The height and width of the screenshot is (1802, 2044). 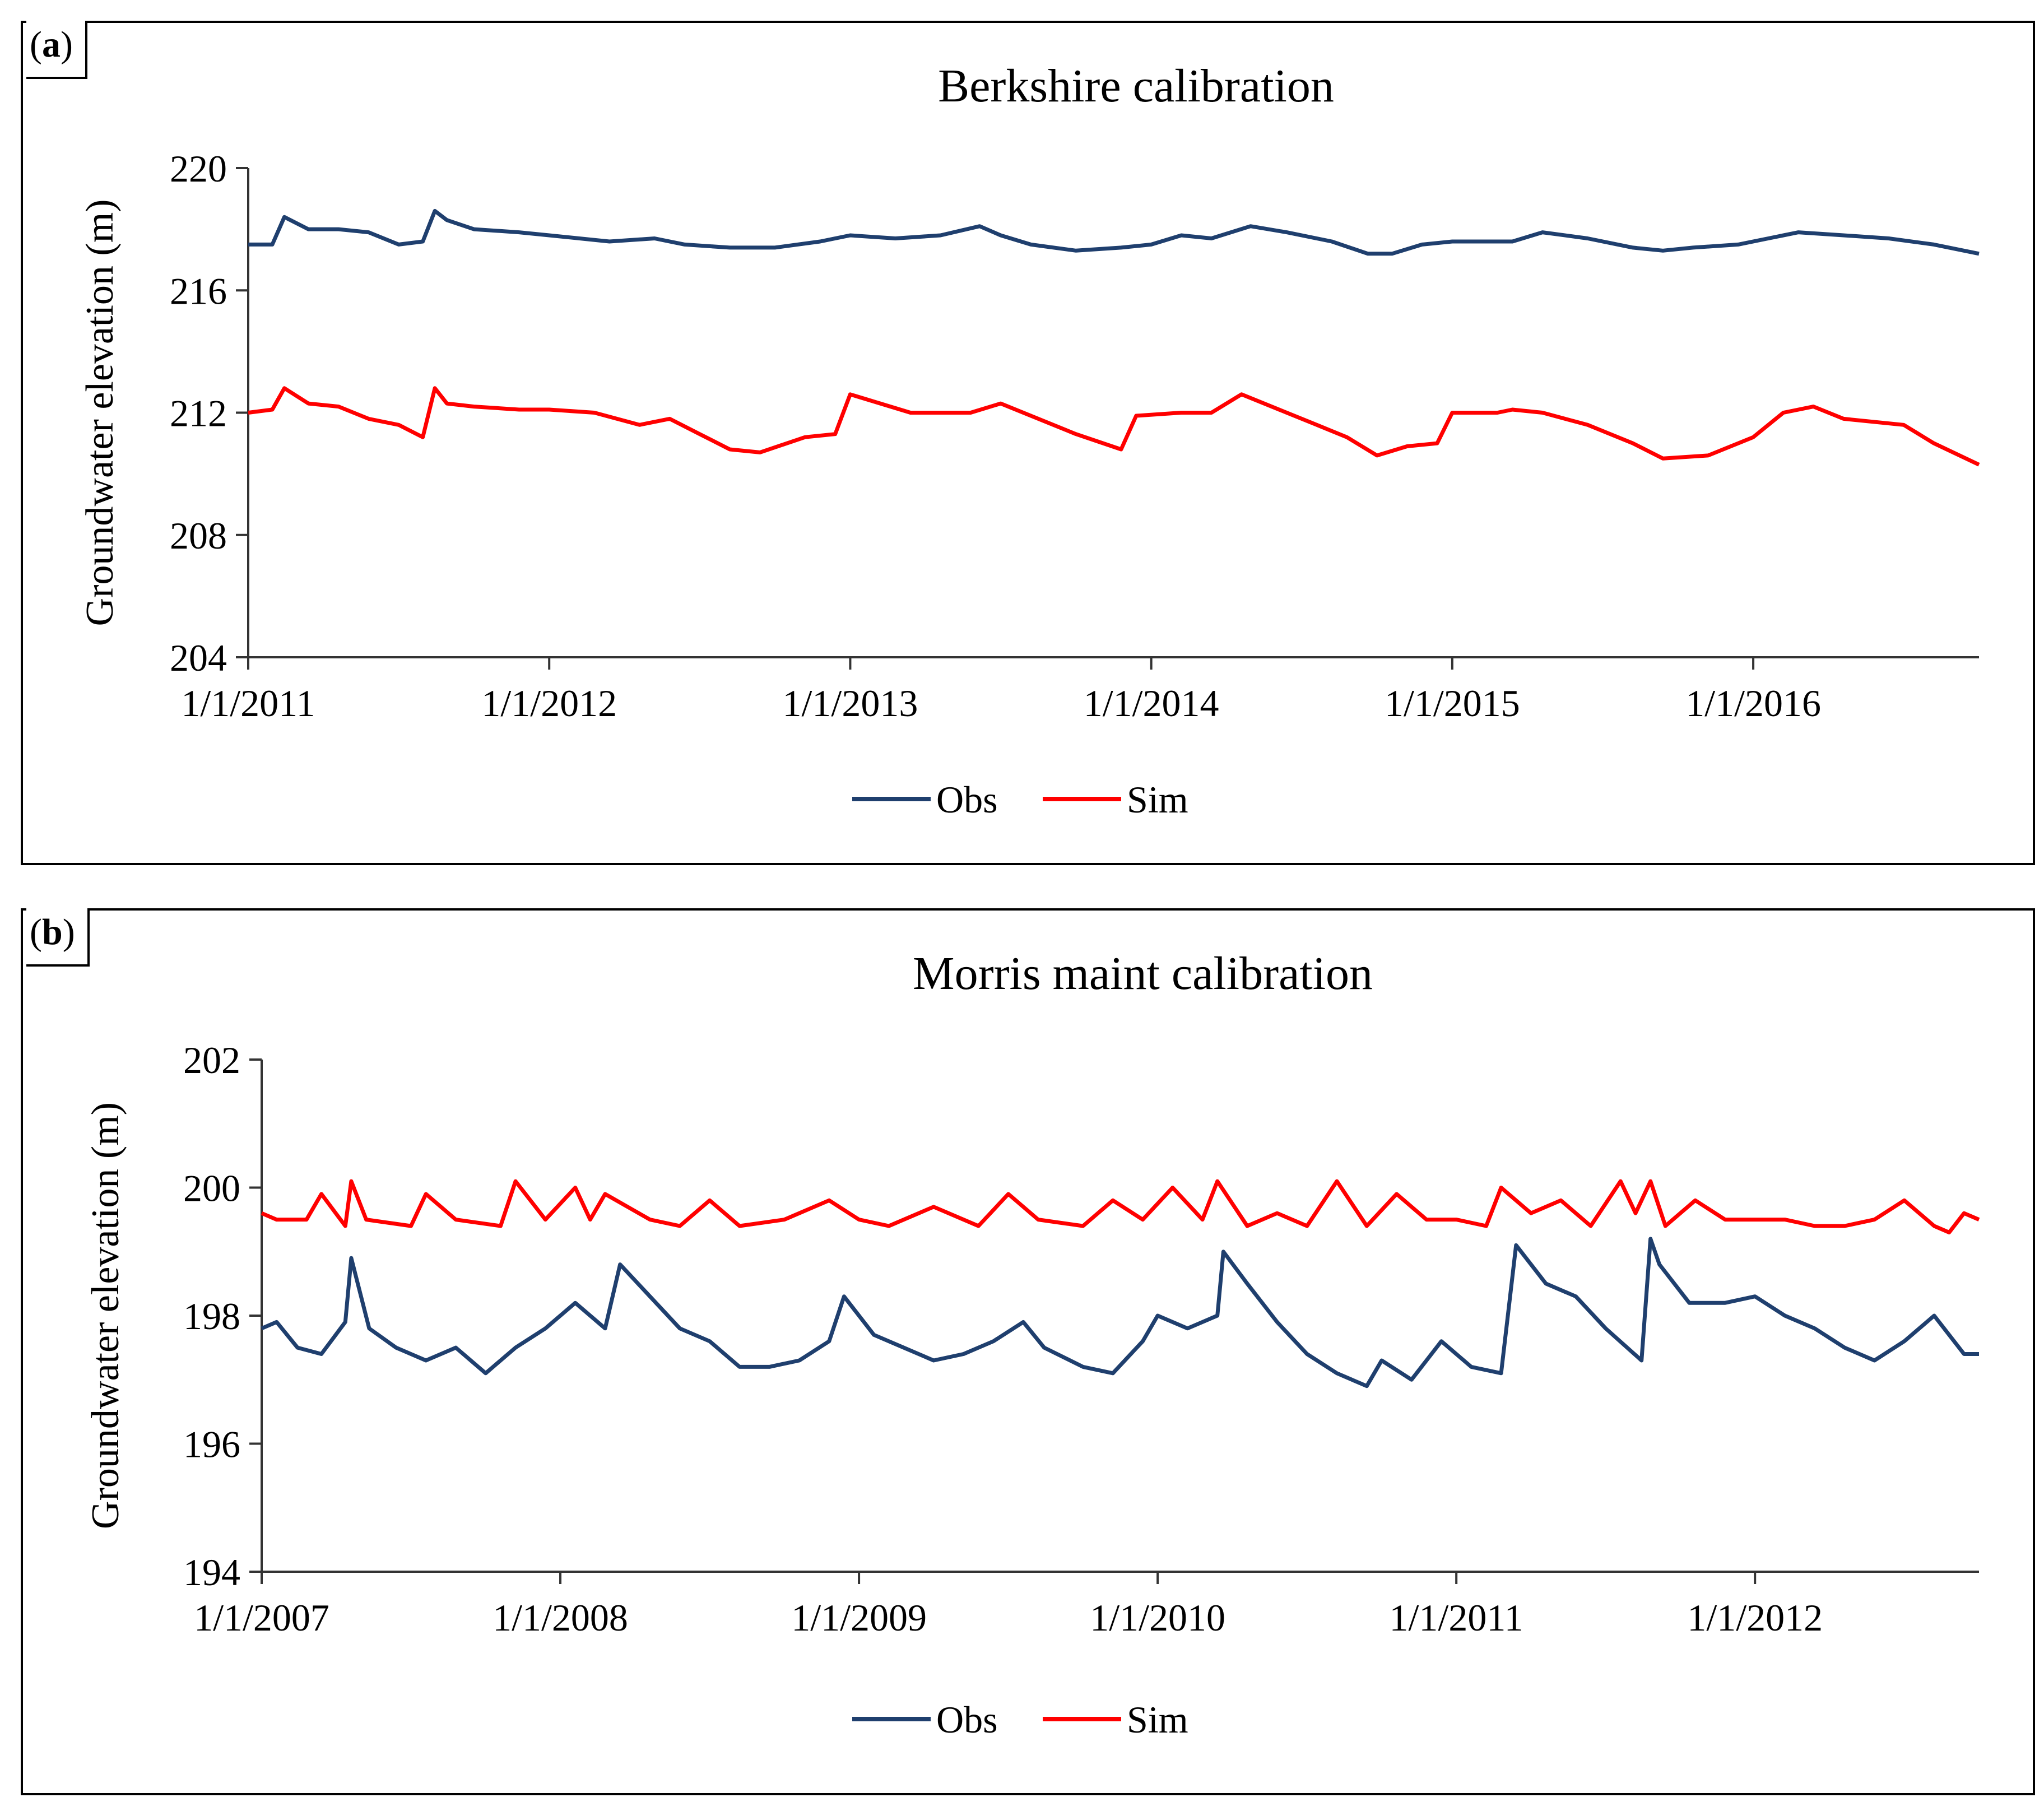 I want to click on x-tick-label: 1/1/2007, so click(x=261, y=1617).